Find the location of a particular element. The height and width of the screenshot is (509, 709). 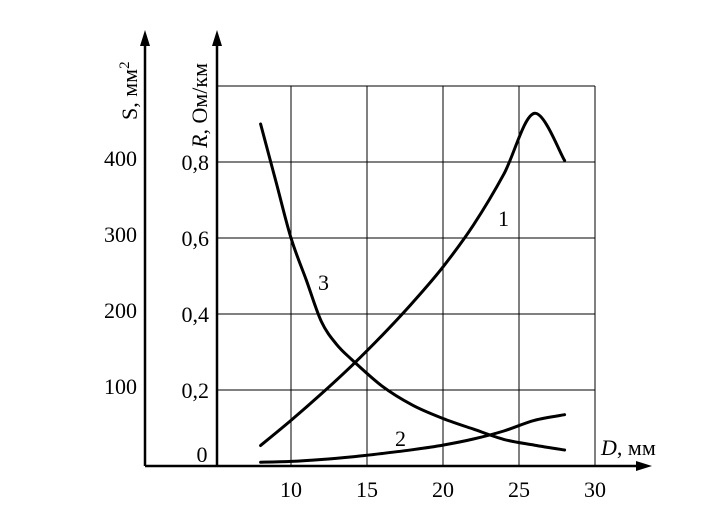

y-left-axis-arrow is located at coordinates (145, 38).